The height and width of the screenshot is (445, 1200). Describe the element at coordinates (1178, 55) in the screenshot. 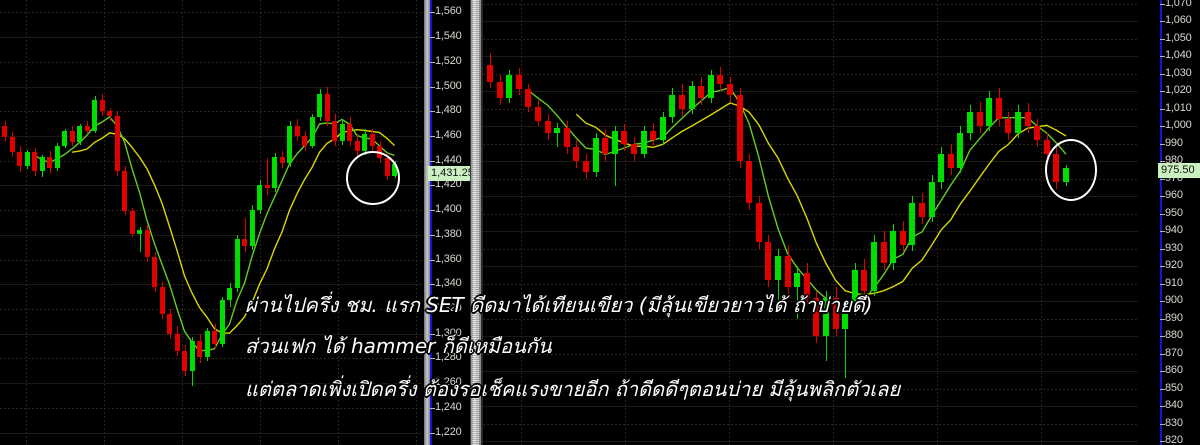

I see `price-axis-tick-label: 1,040` at that location.